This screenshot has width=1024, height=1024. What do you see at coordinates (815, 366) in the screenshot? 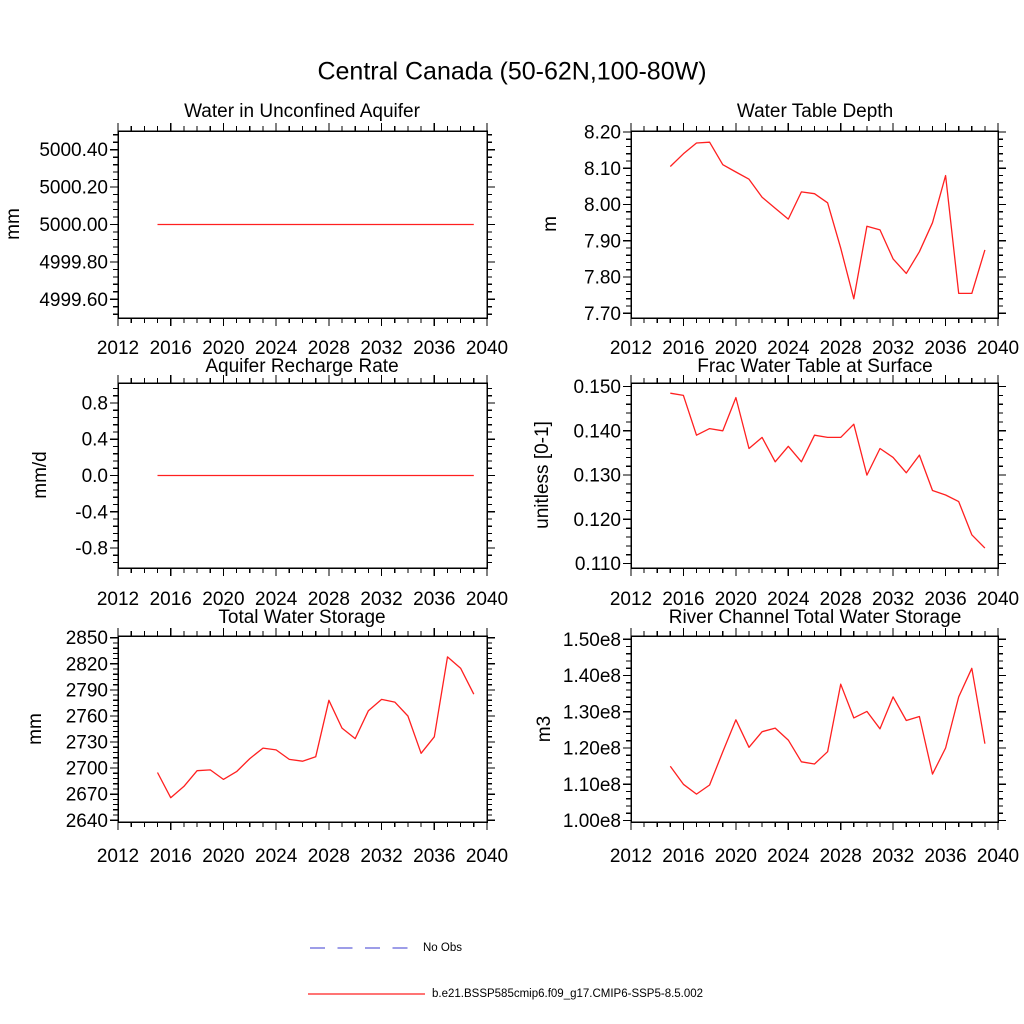
I see `panel-title-frac-water-table-at-surface: Frac Water Table at Surface` at bounding box center [815, 366].